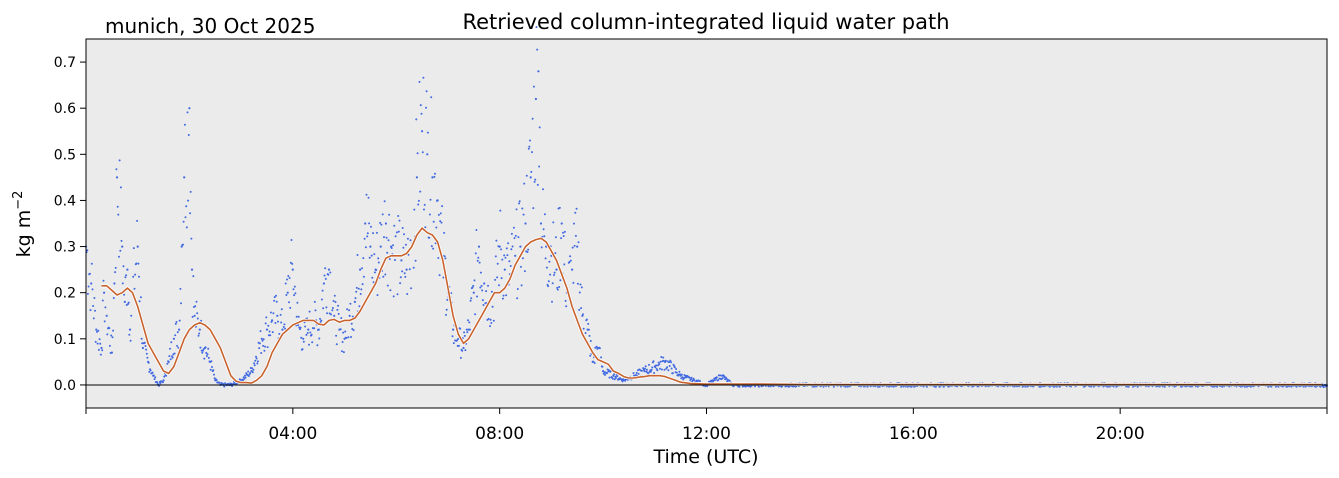 The width and height of the screenshot is (1339, 478). What do you see at coordinates (18, 200) in the screenshot?
I see `y-axis-label-exponent: −2` at bounding box center [18, 200].